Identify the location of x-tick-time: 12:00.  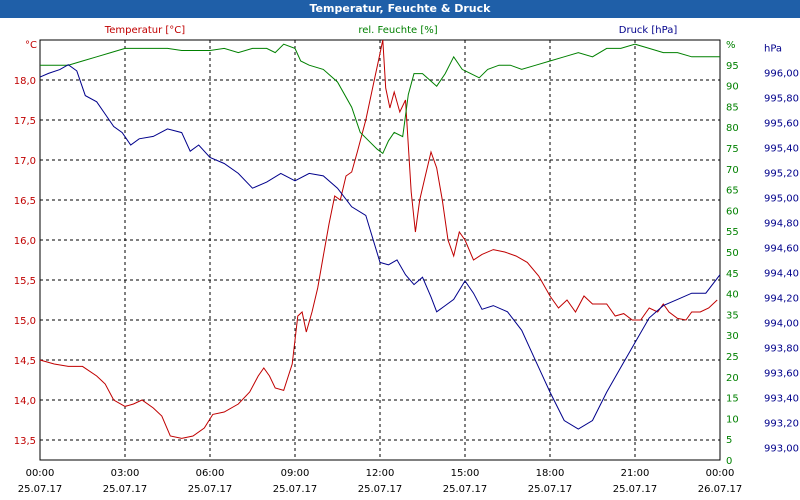
(380, 473).